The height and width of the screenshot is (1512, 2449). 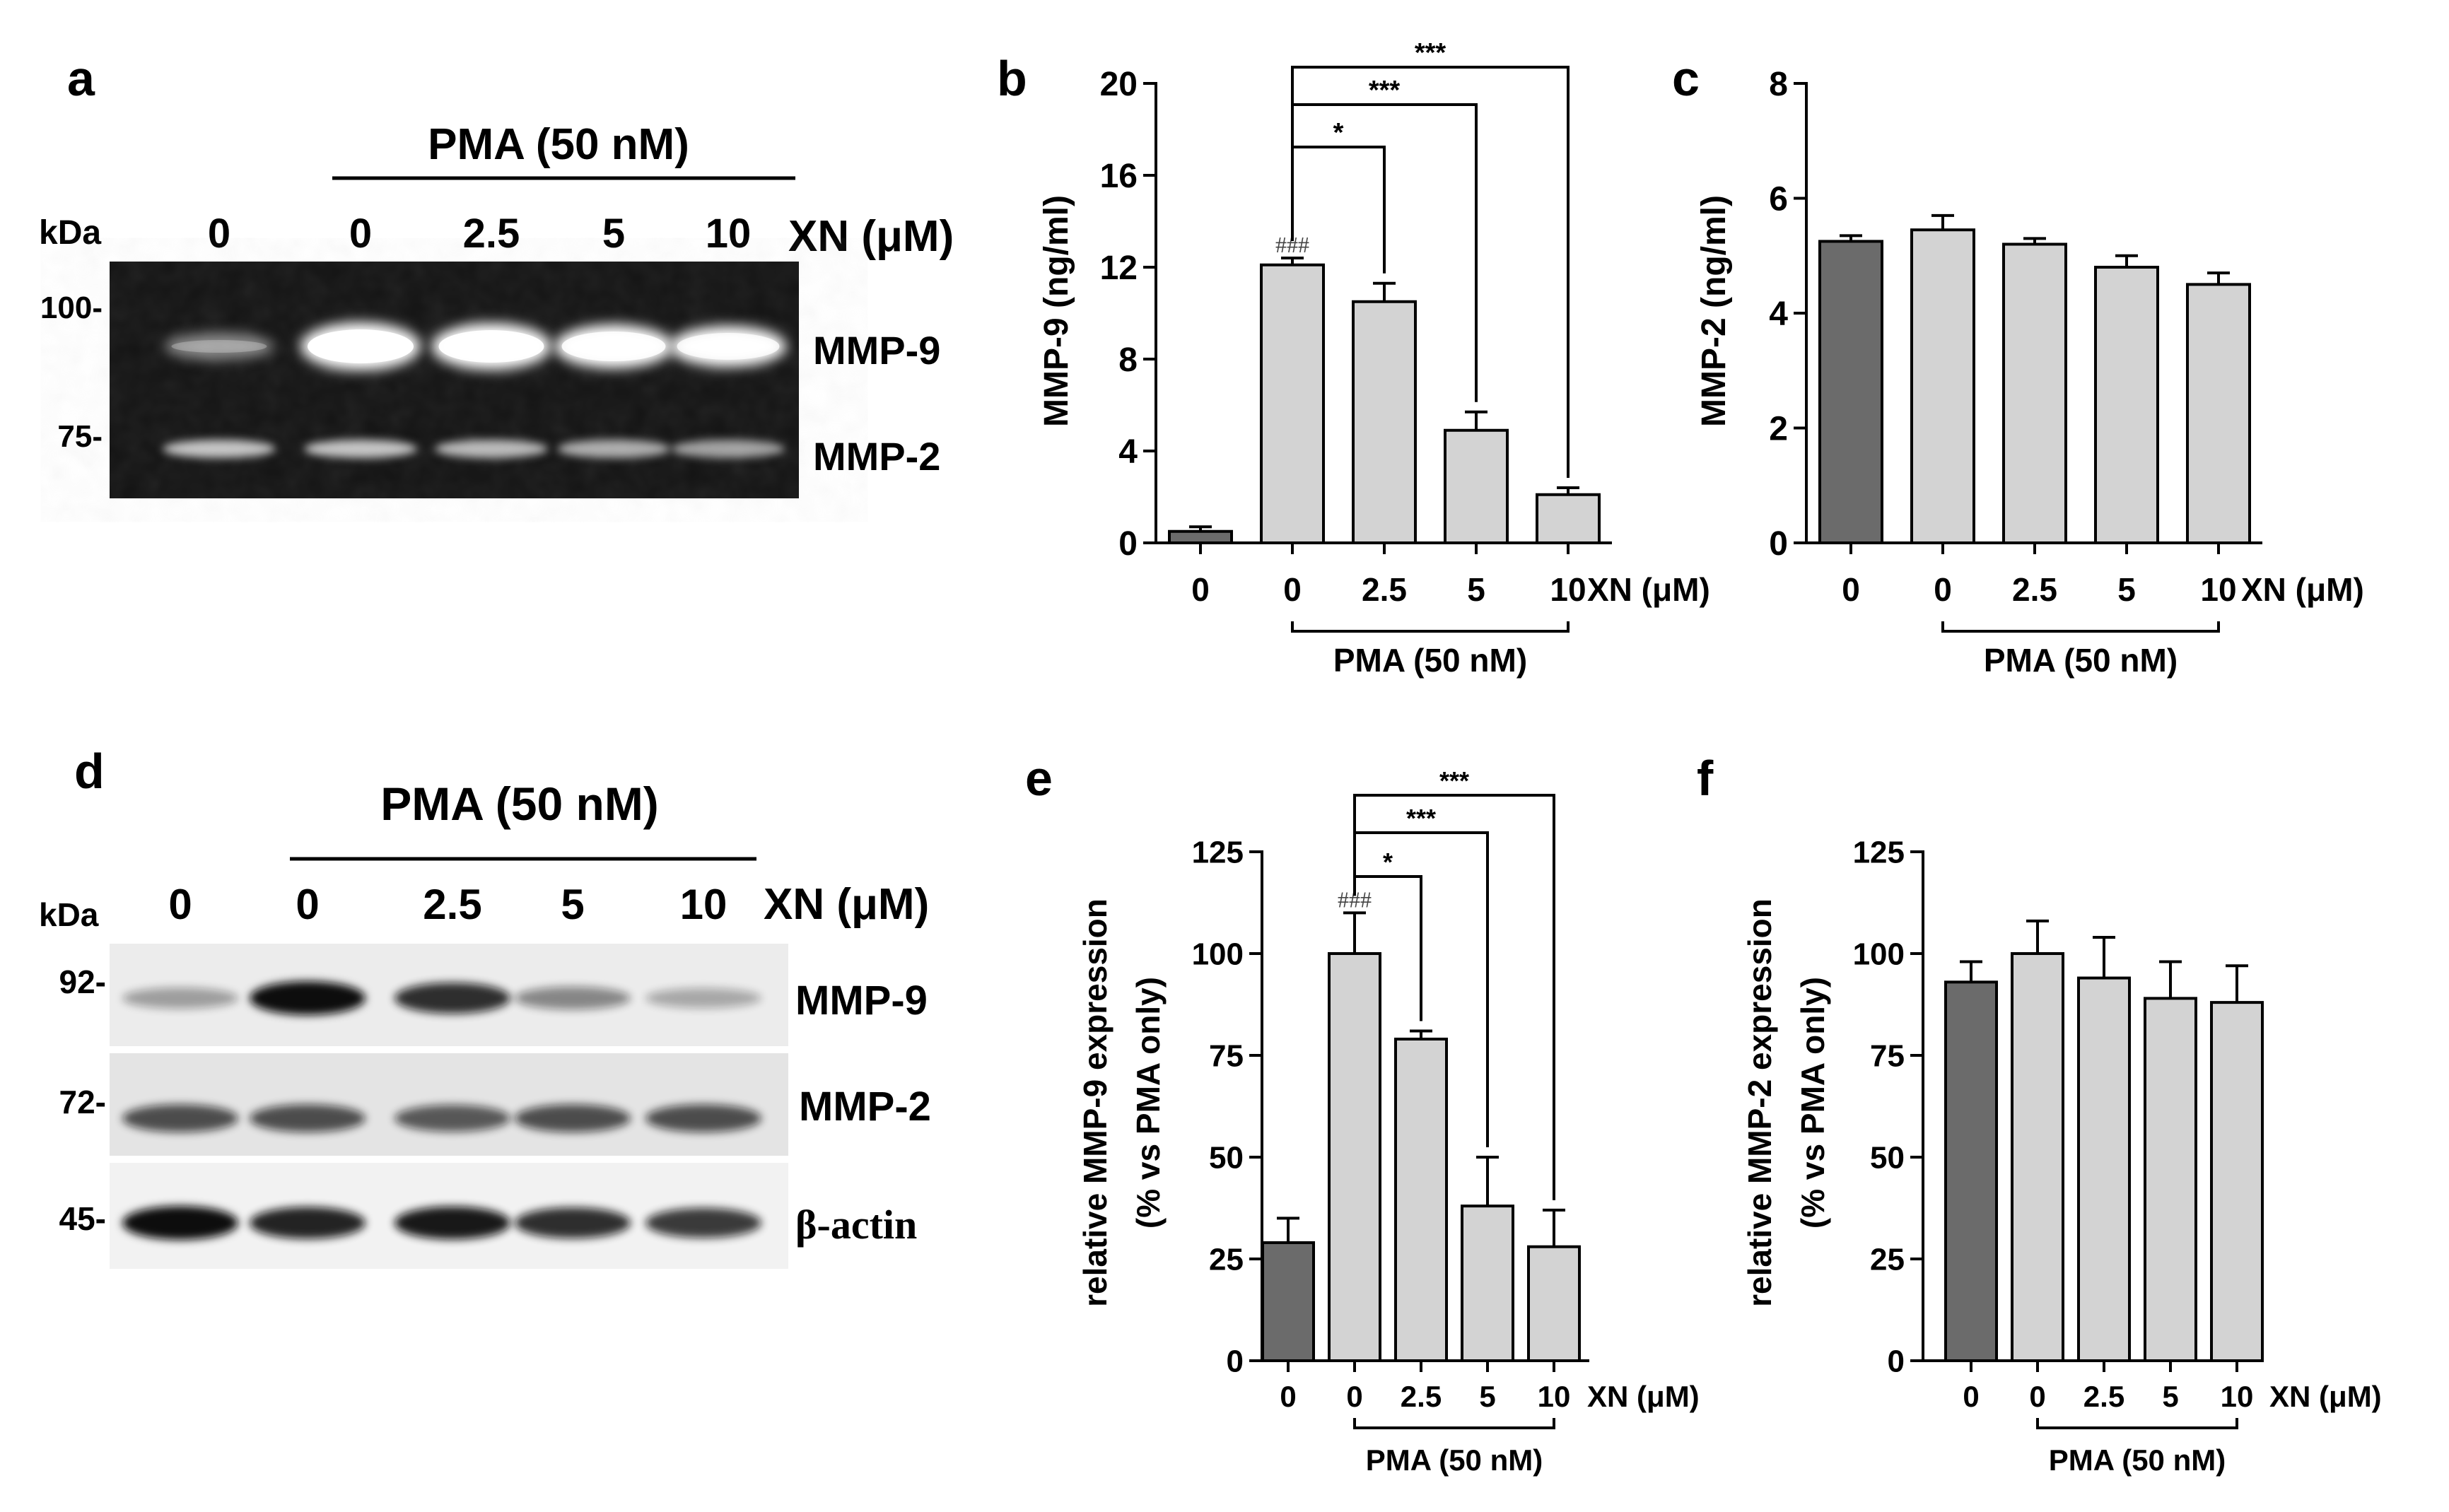 What do you see at coordinates (1385, 589) in the screenshot?
I see `panel-b-x-tick-label: 2.5` at bounding box center [1385, 589].